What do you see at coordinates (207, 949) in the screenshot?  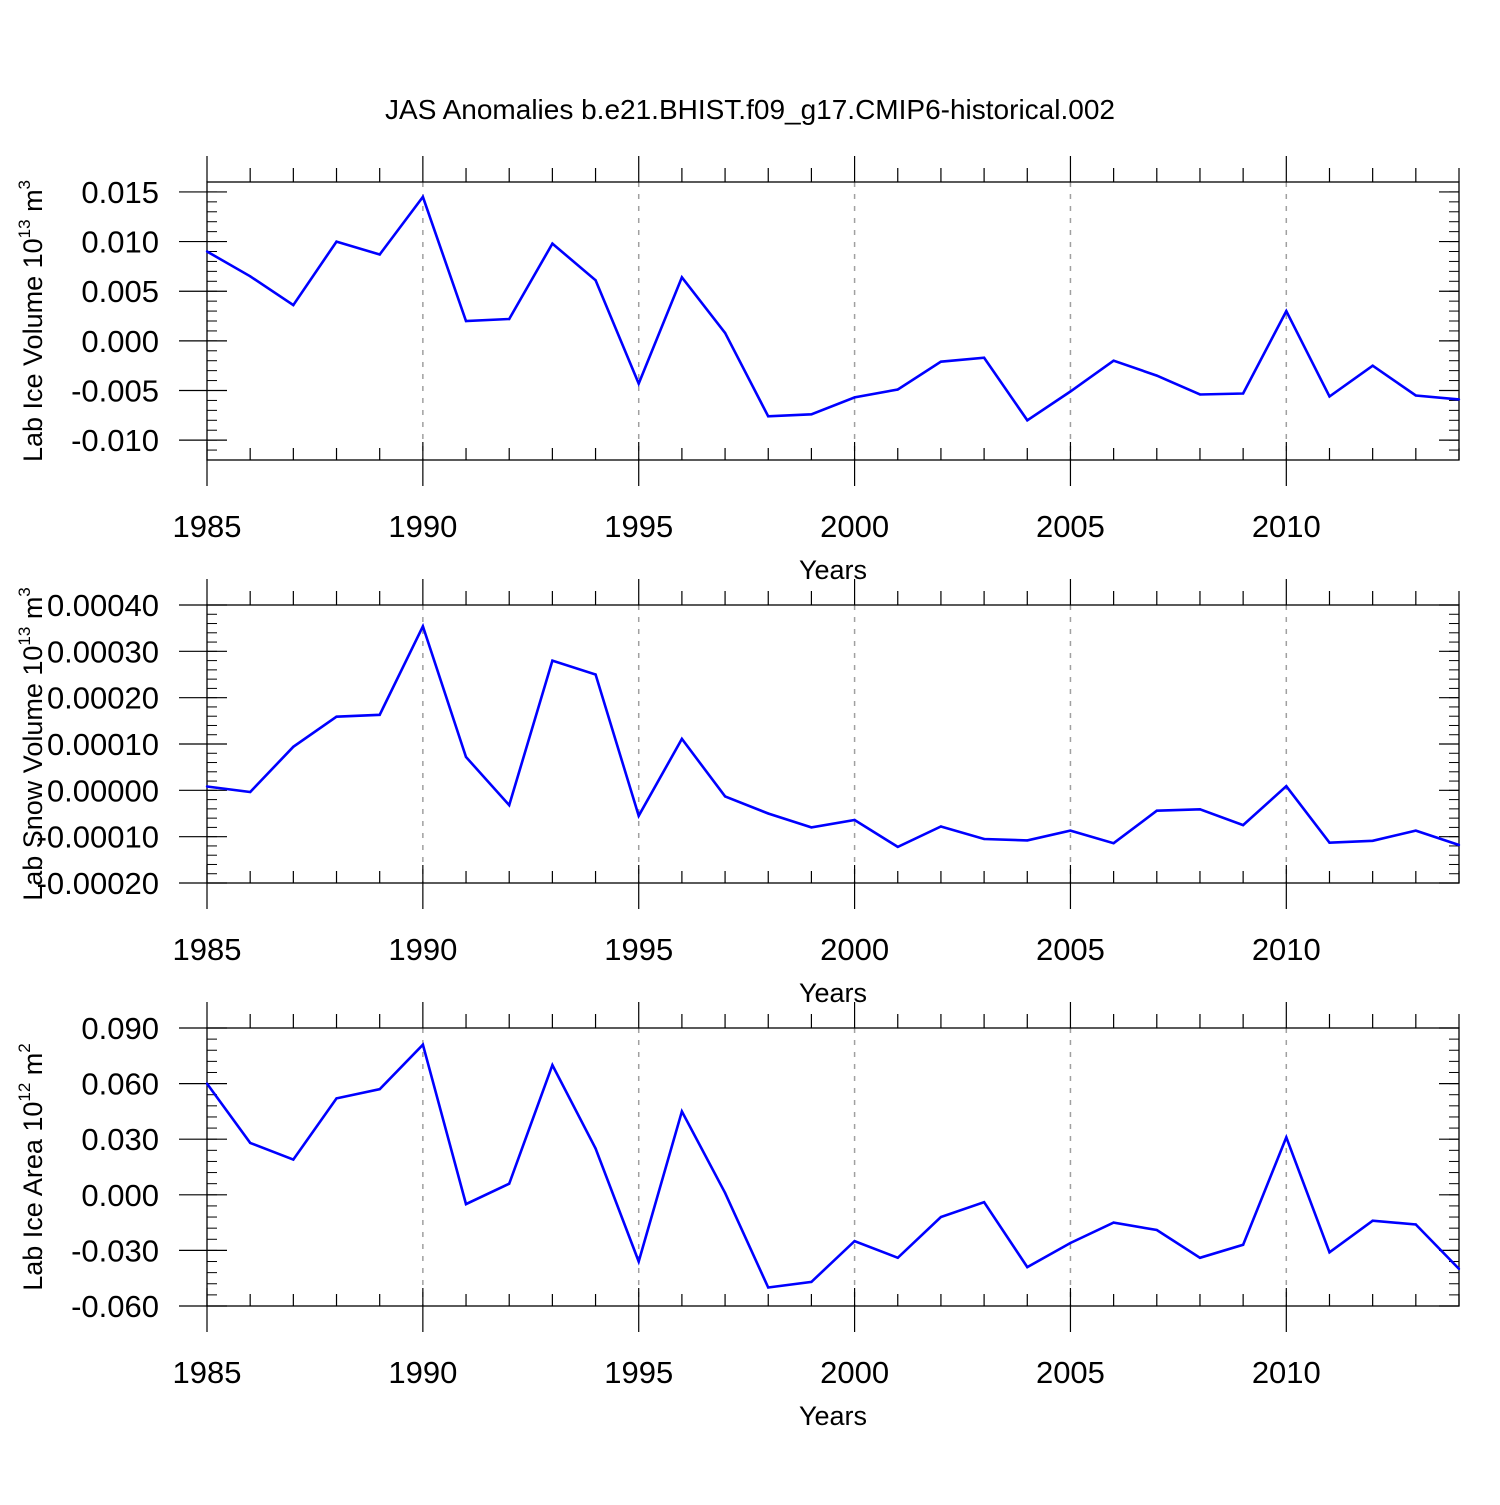 I see `x-tick-label: 1985` at bounding box center [207, 949].